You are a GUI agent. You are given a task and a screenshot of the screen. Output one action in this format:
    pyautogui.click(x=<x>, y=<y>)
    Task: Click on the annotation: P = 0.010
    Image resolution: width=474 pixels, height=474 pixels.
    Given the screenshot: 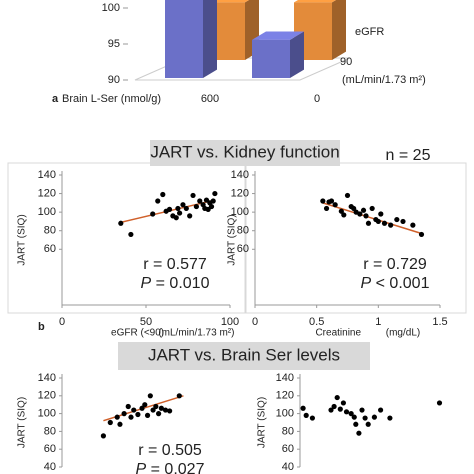 What is the action you would take?
    pyautogui.click(x=175, y=283)
    